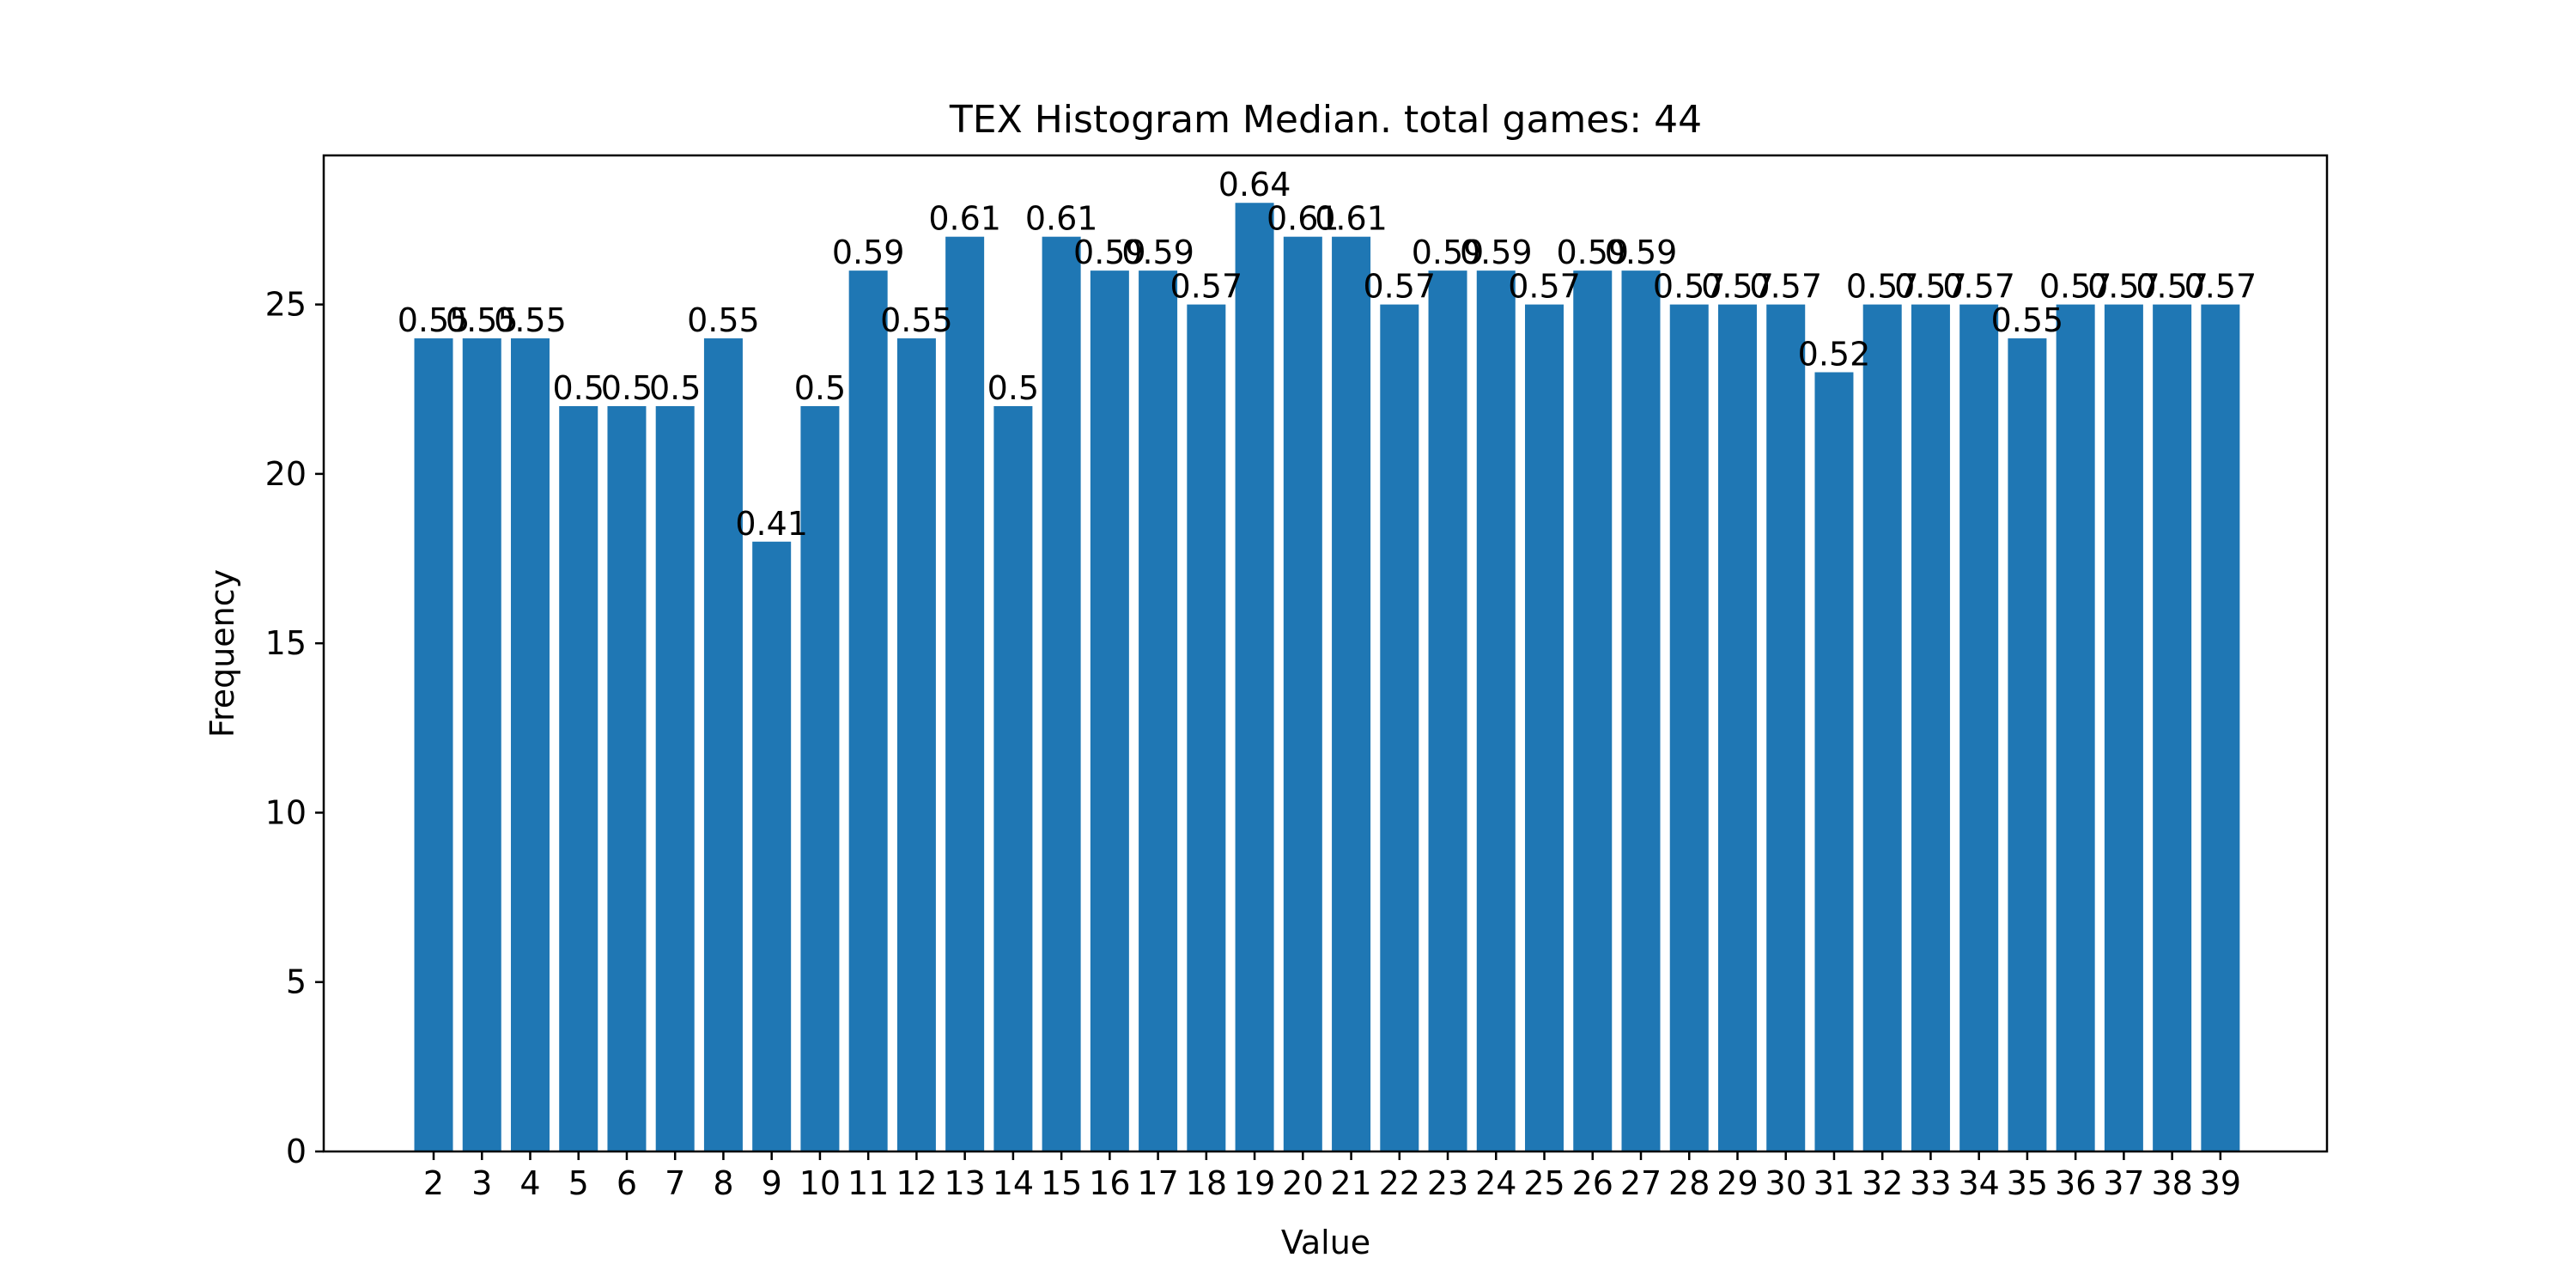  I want to click on bar-value-label-32: 0.57, so click(1882, 287).